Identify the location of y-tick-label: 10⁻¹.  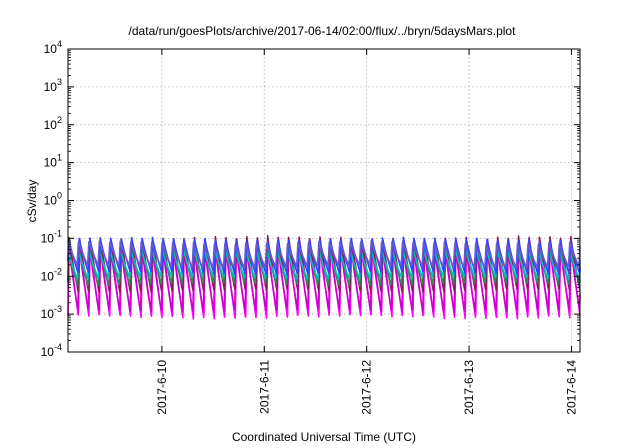
(51, 236).